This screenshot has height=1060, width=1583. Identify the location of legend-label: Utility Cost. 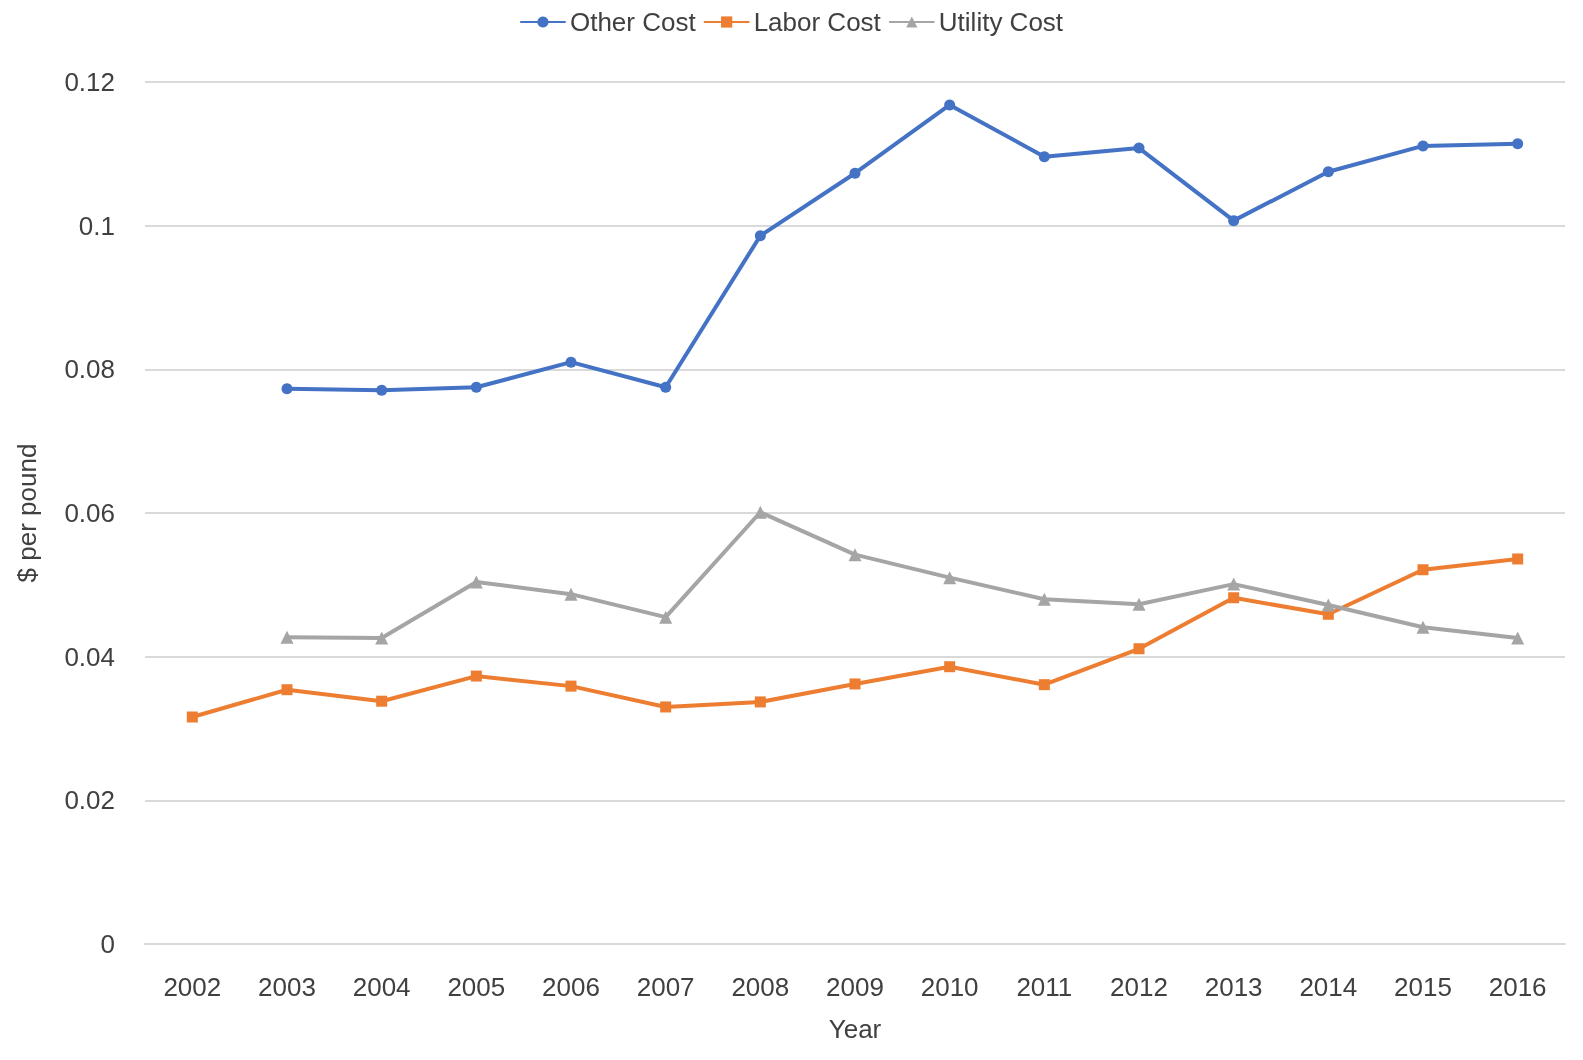
(1001, 22).